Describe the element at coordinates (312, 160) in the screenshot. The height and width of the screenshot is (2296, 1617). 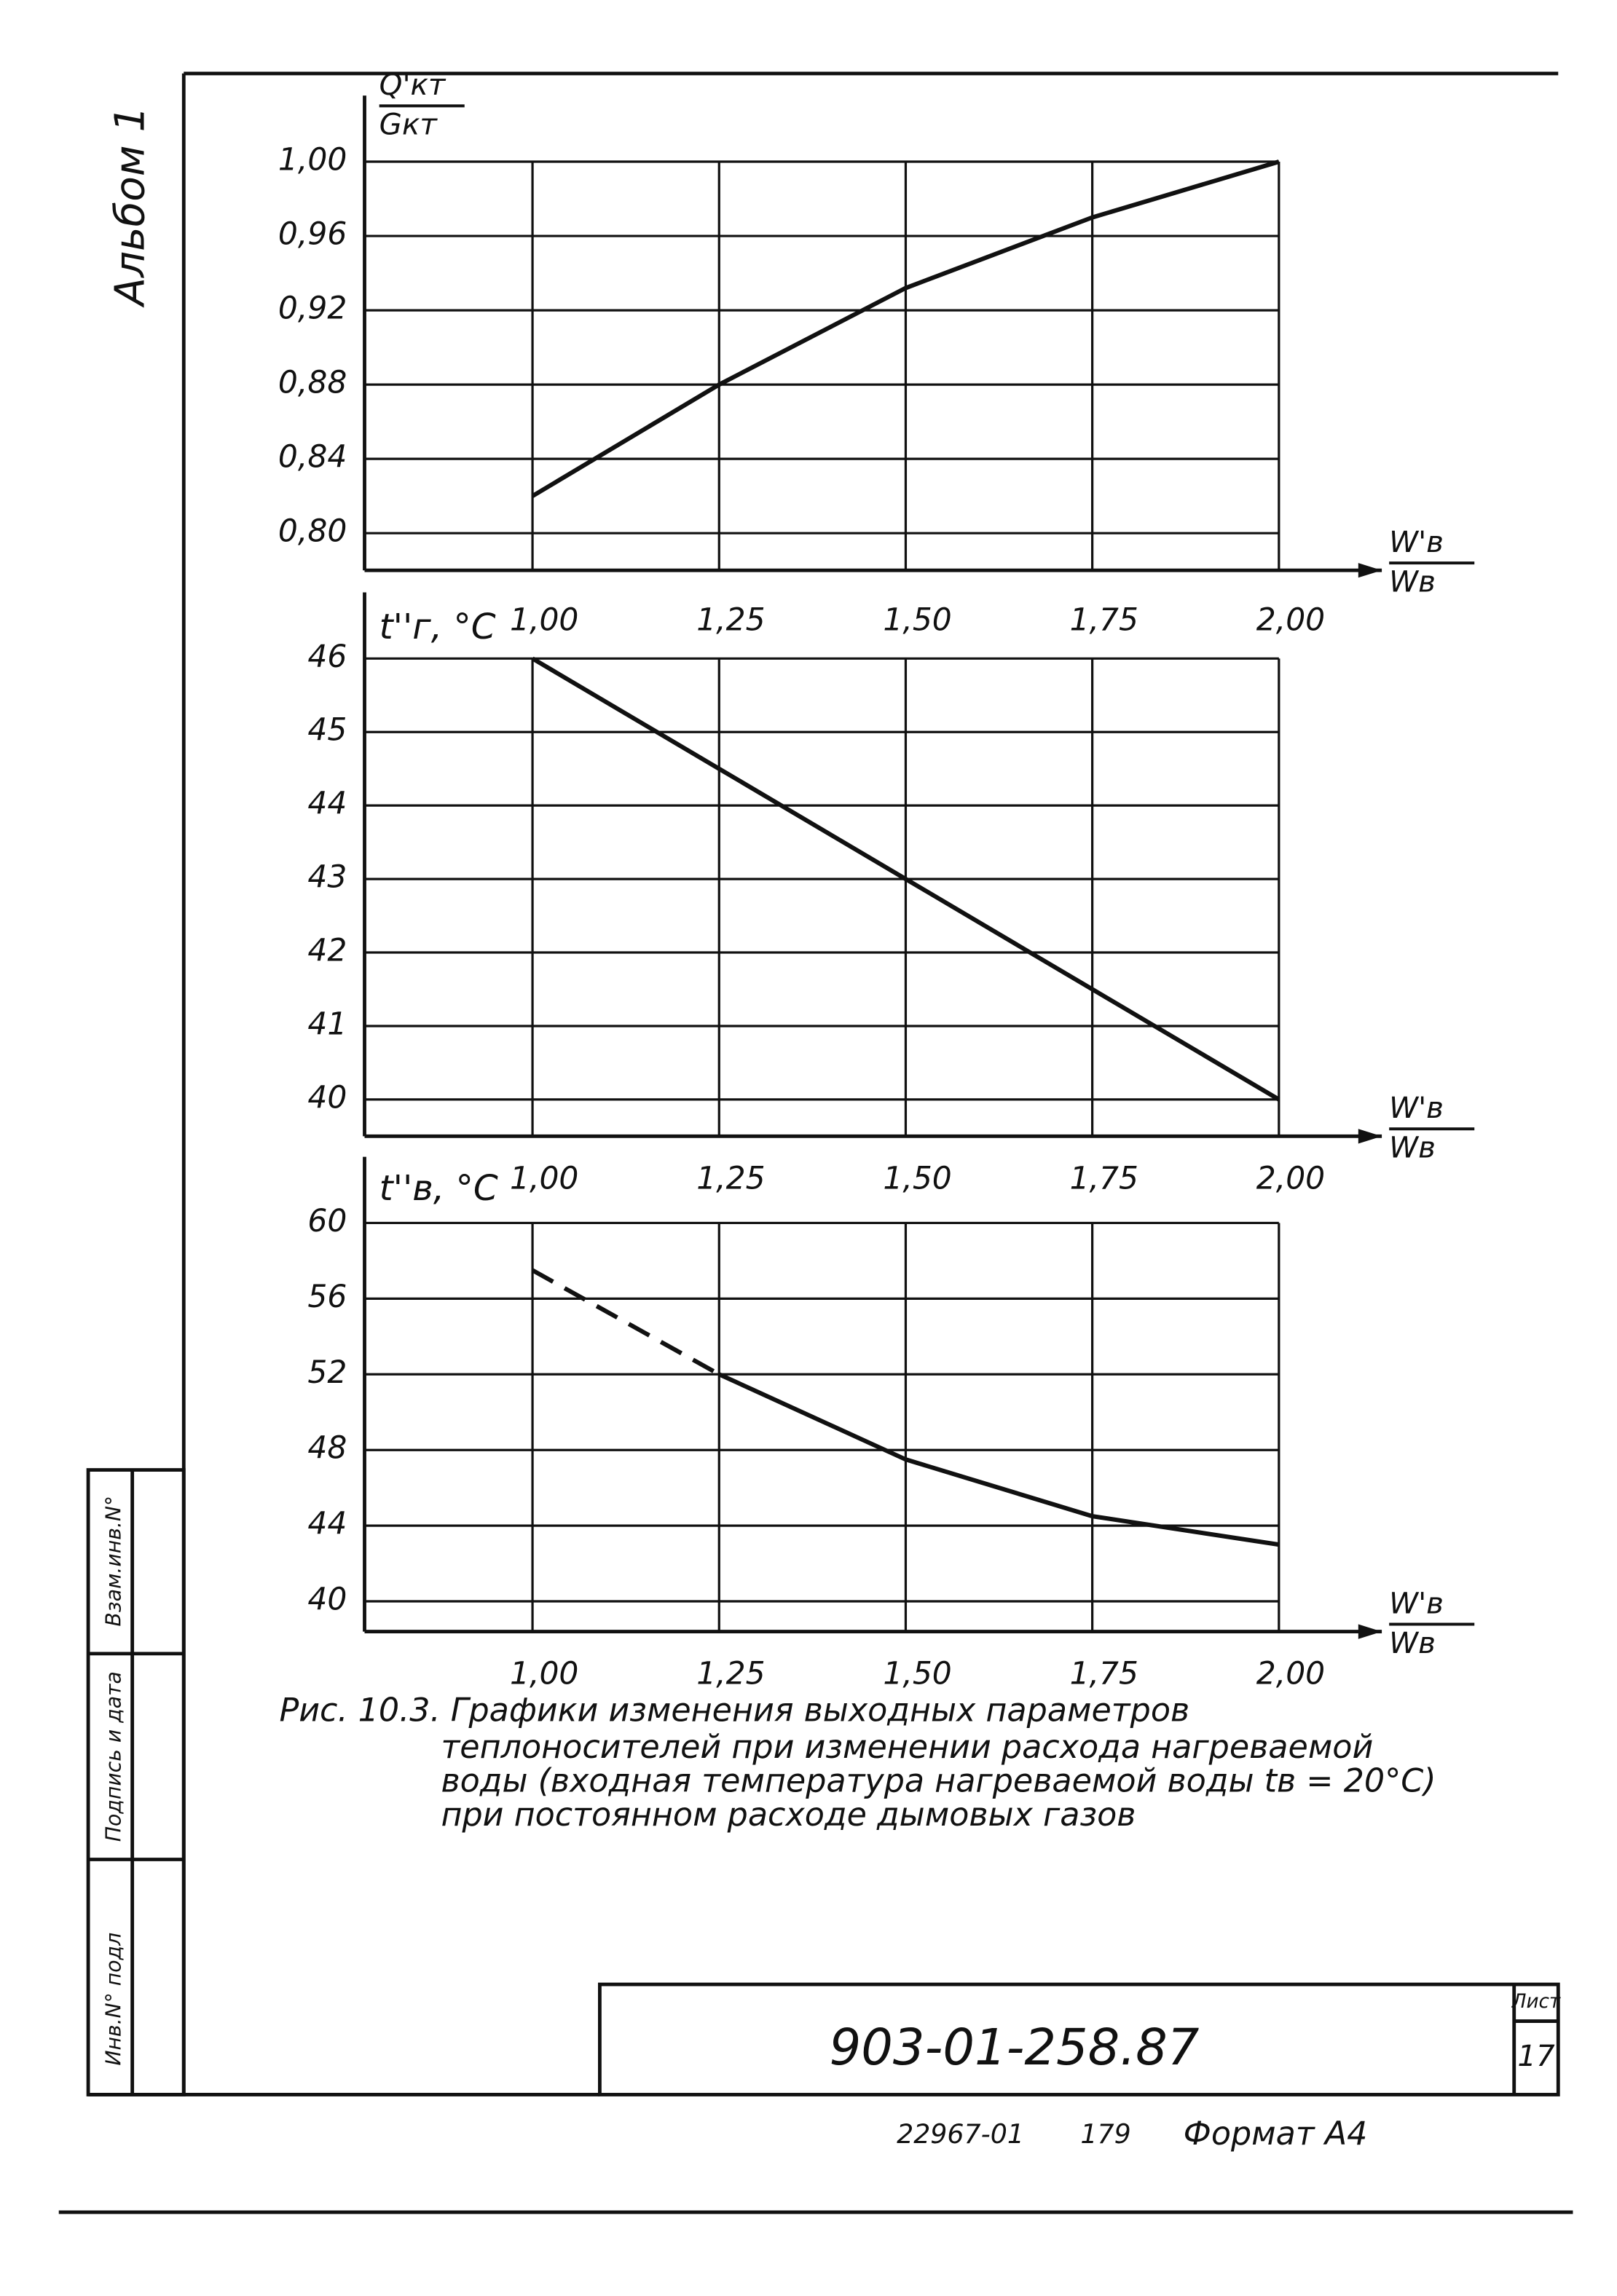
I see `y-tick-label: 1,00` at that location.